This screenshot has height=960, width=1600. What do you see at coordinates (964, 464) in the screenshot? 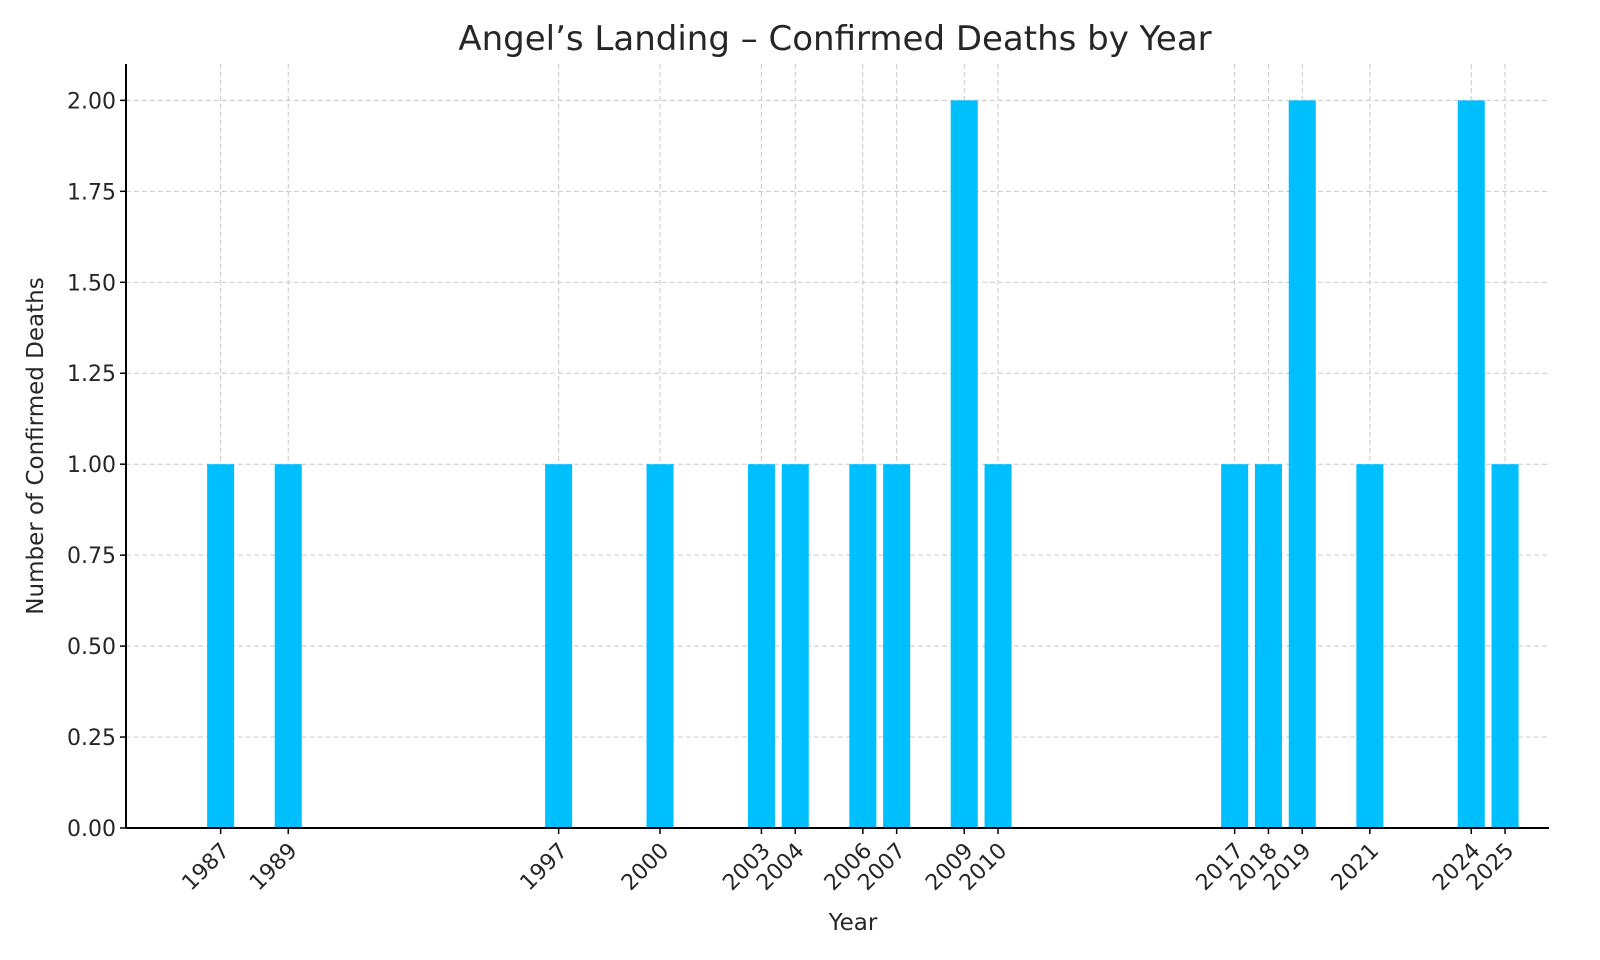
I see `bar-2009` at bounding box center [964, 464].